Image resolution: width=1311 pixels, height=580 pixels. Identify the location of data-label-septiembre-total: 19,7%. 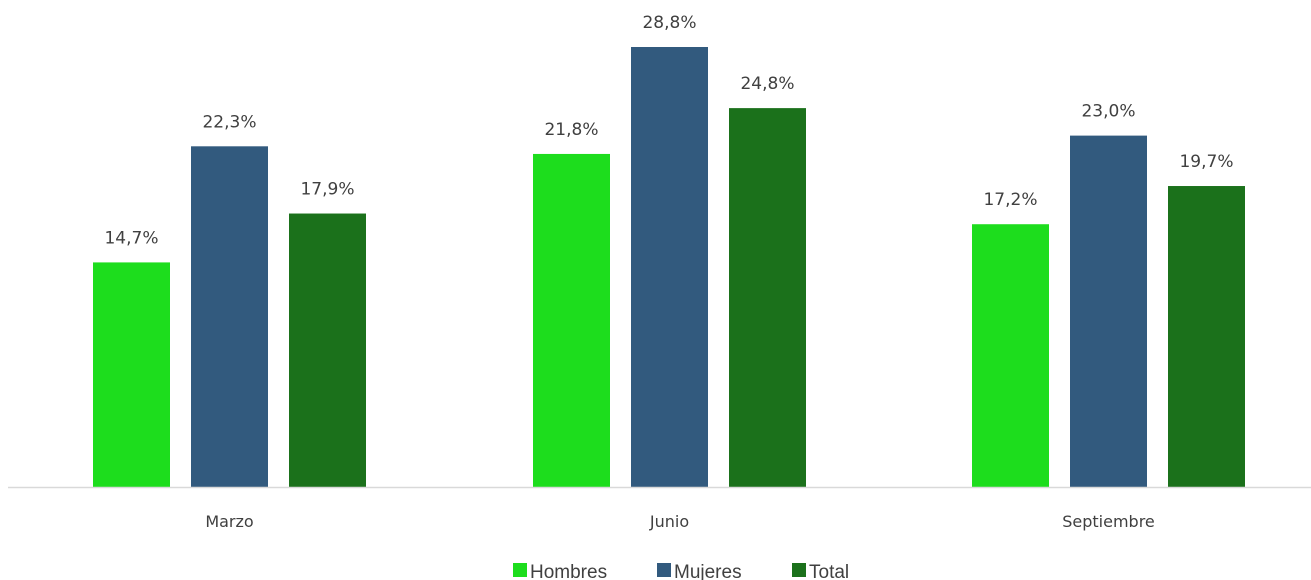
(1206, 162).